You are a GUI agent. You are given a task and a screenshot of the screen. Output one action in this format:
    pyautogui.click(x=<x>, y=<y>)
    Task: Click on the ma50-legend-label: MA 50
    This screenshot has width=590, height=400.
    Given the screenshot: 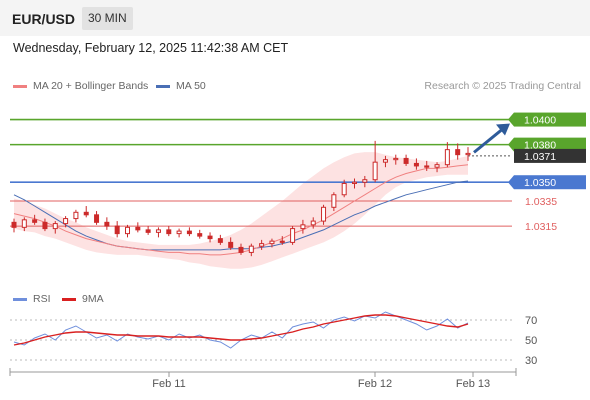 What is the action you would take?
    pyautogui.click(x=191, y=86)
    